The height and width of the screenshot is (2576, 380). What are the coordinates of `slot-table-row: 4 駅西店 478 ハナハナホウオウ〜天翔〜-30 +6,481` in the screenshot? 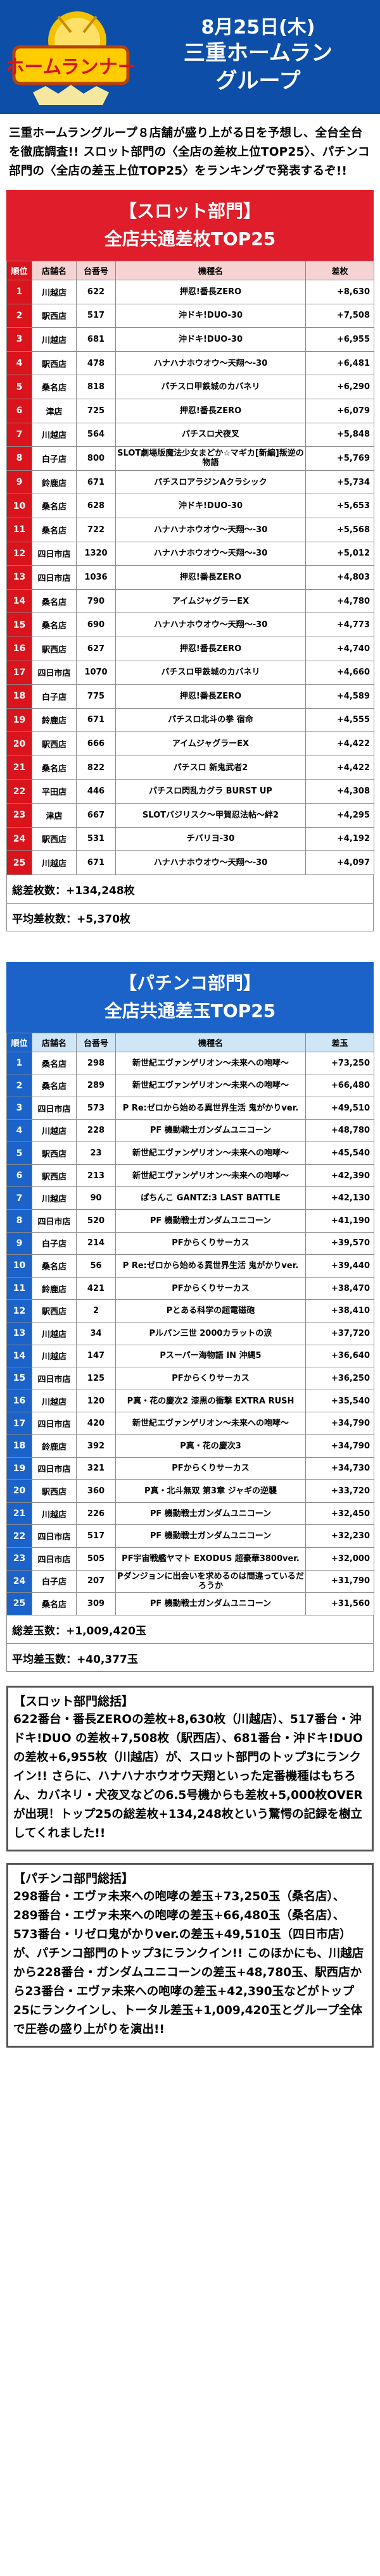 It's located at (190, 364).